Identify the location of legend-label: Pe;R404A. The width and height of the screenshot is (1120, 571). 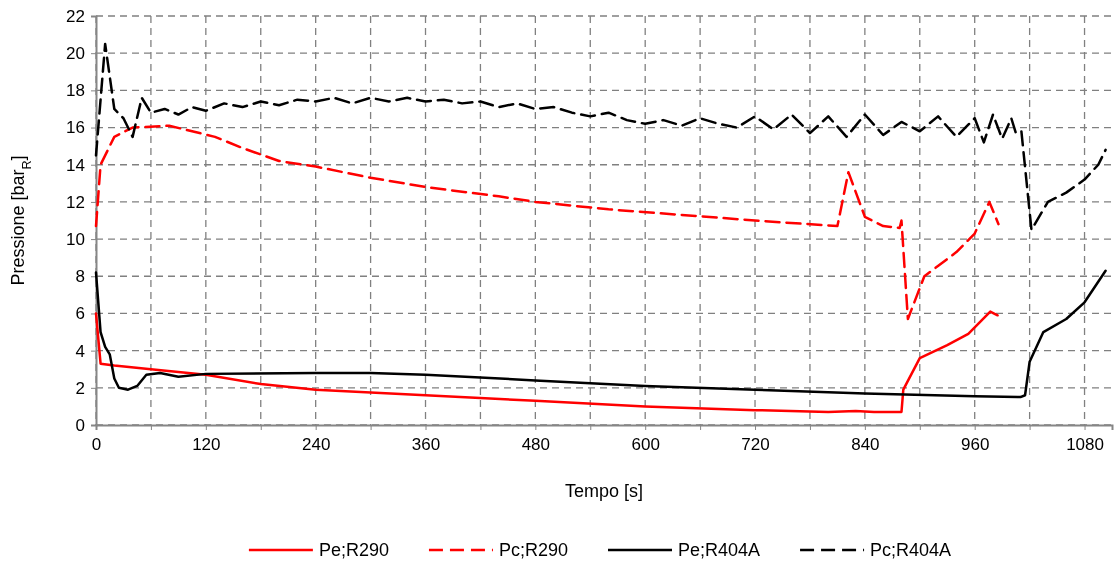
(719, 550).